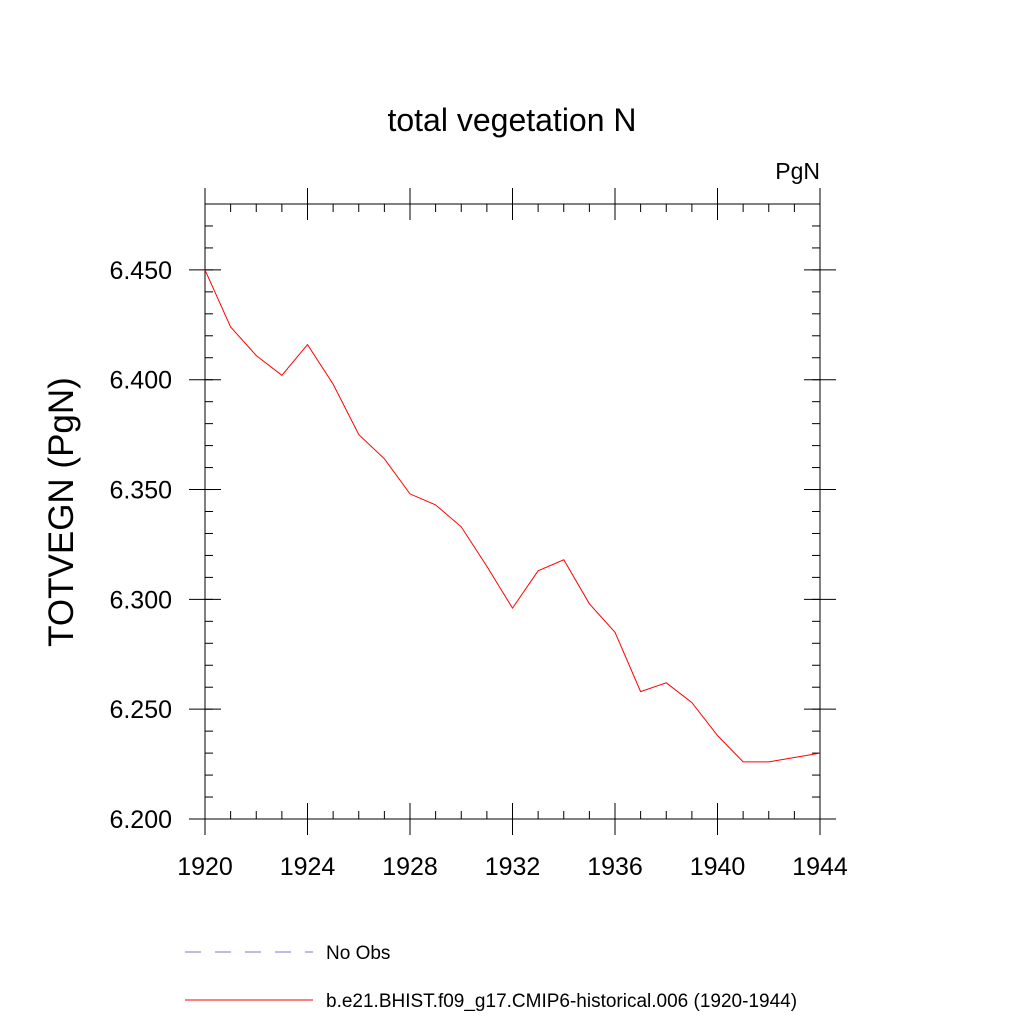 The width and height of the screenshot is (1024, 1024). What do you see at coordinates (205, 867) in the screenshot?
I see `x-tick-label: 1920` at bounding box center [205, 867].